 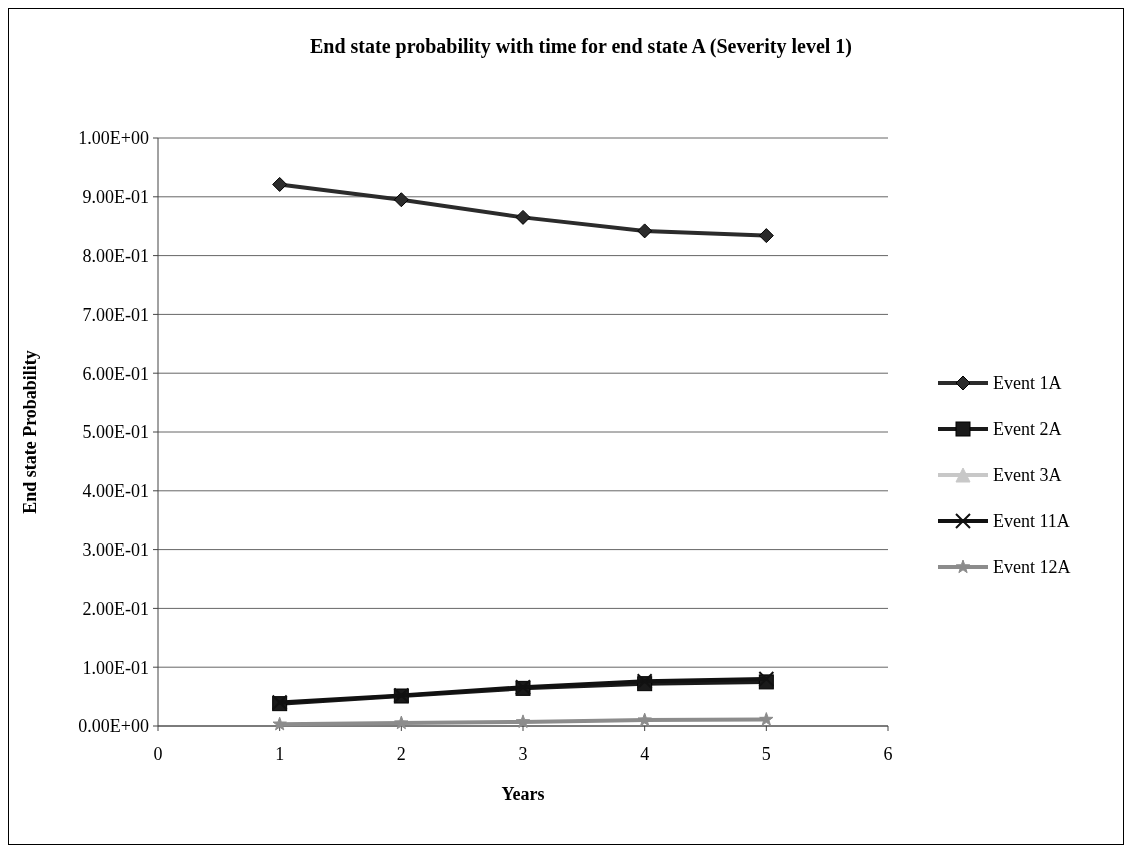 What do you see at coordinates (115, 197) in the screenshot?
I see `y-tick-label: 9.00E-01` at bounding box center [115, 197].